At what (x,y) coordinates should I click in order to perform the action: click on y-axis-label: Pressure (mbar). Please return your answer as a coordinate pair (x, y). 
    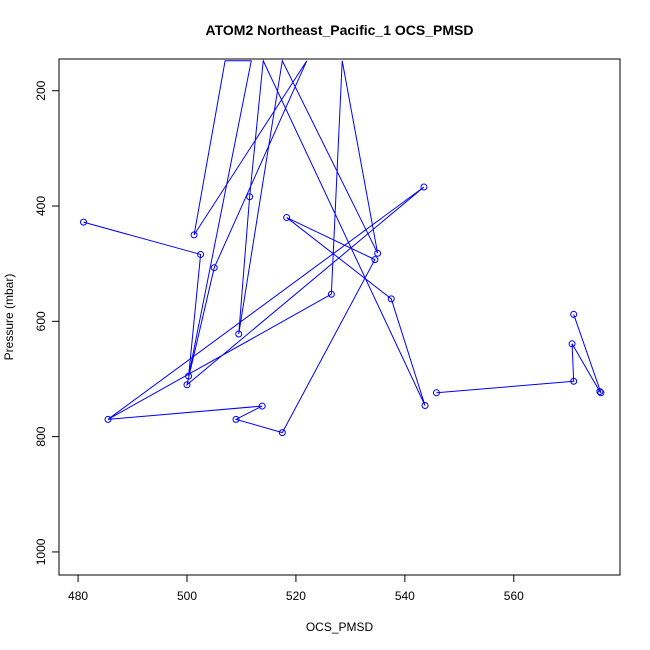
    Looking at the image, I should click on (9, 317).